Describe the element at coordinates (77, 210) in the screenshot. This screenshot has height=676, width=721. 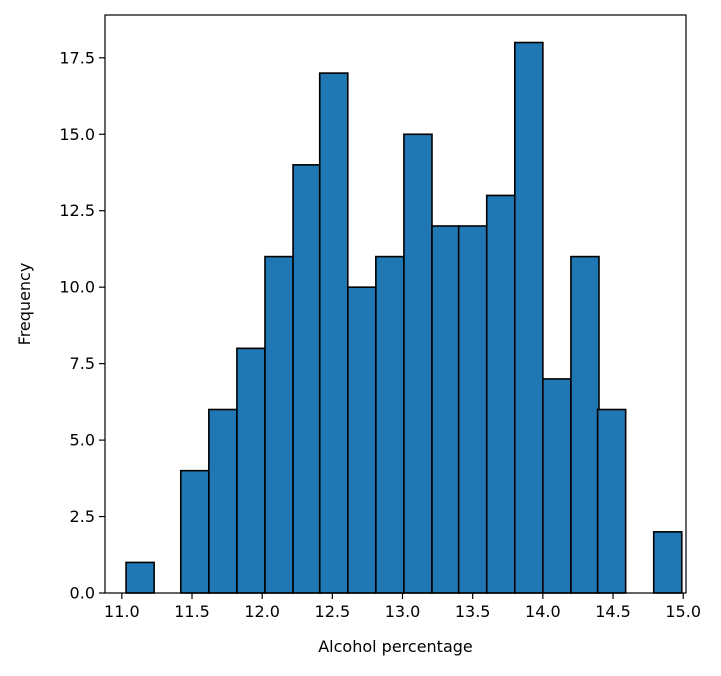
I see `y-tick-label: 12.5` at that location.